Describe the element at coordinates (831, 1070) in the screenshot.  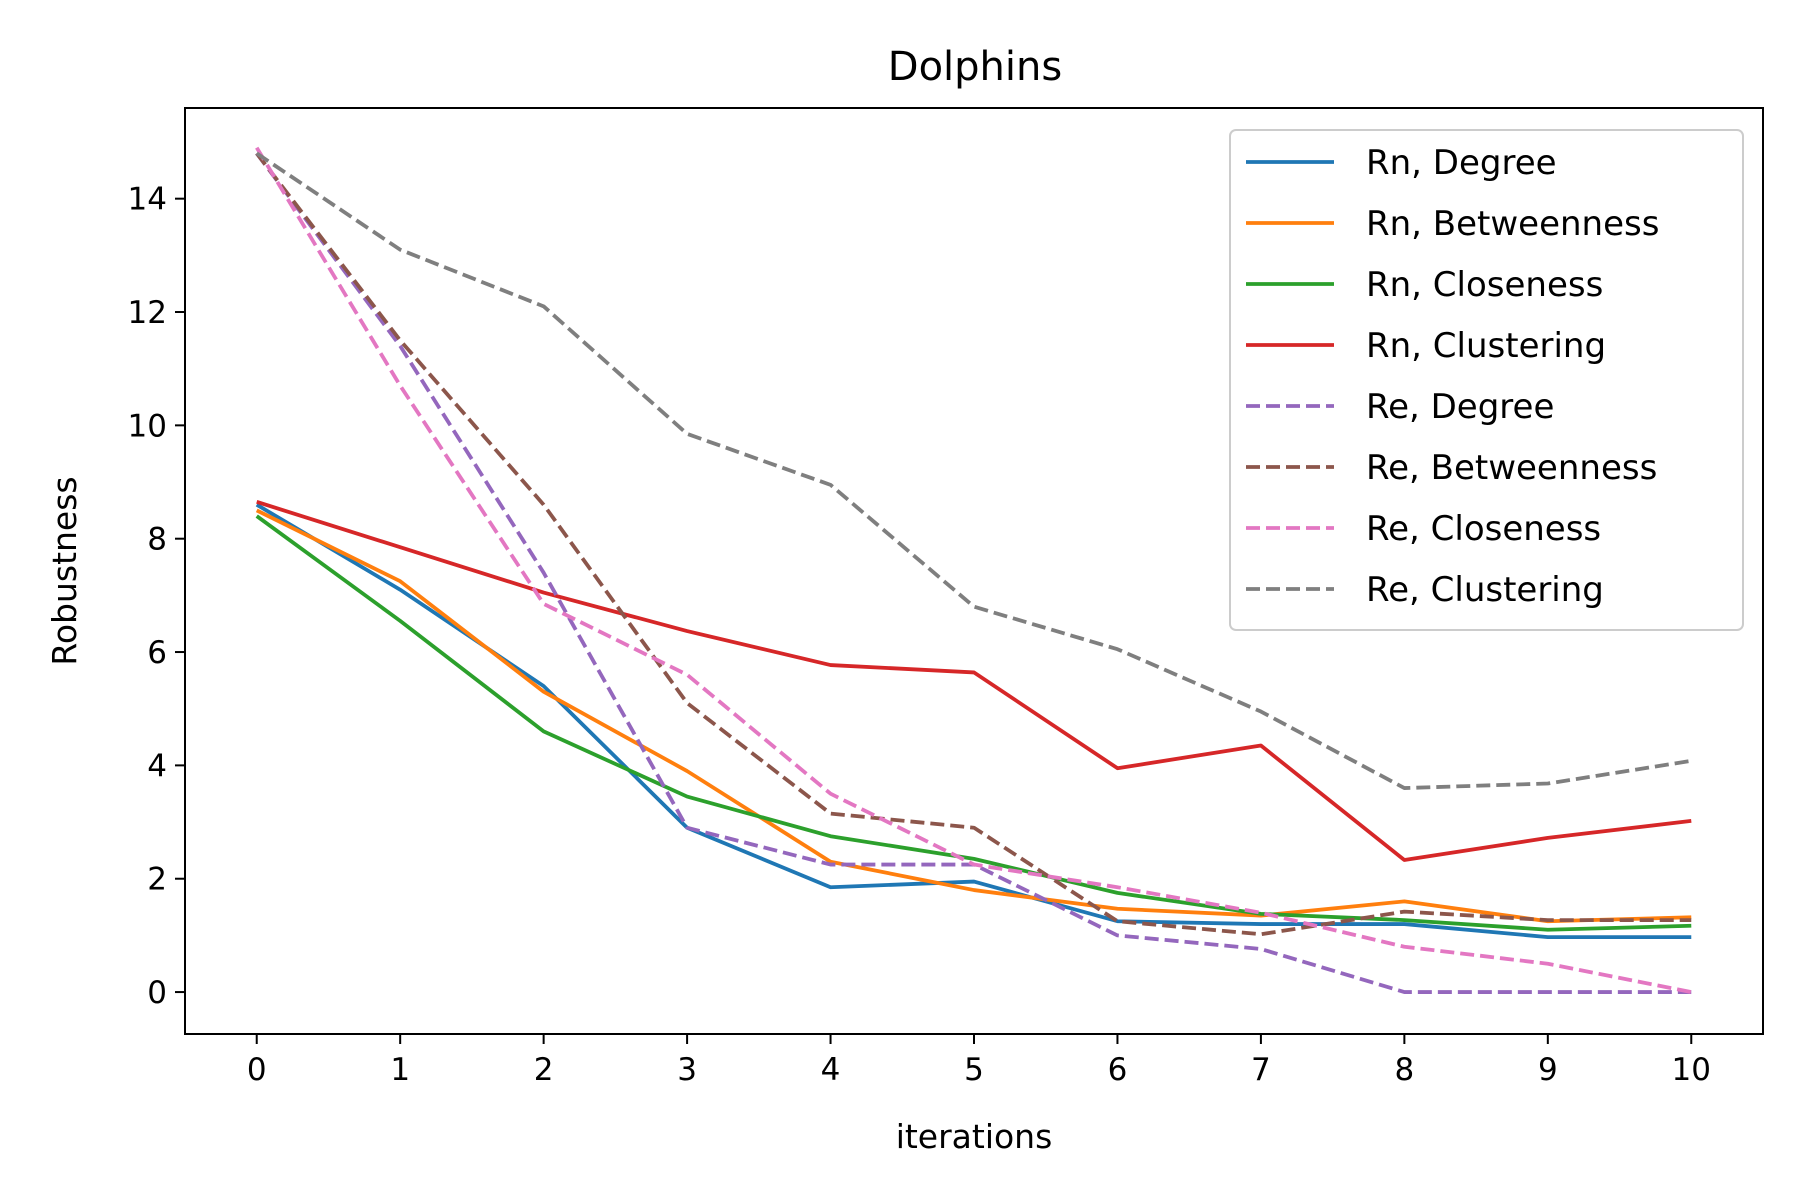
I see `x-tick-label: 4` at that location.